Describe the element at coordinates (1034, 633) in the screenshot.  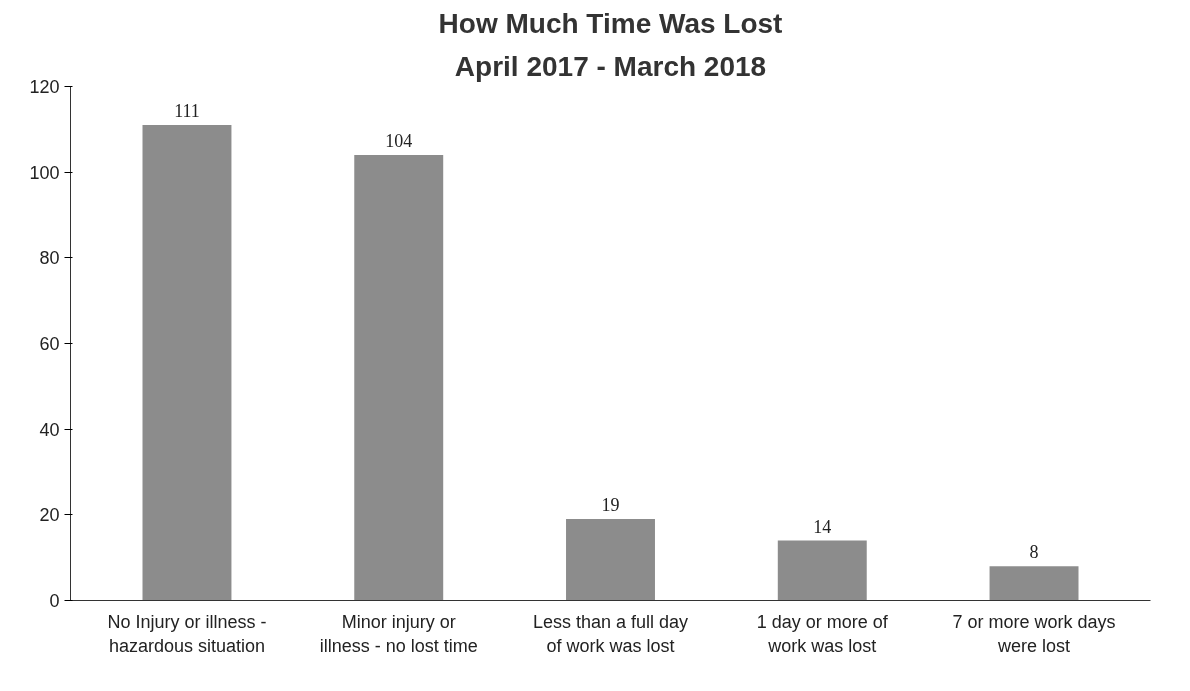
I see `x-tick-label: 7 or more work days were lost` at that location.